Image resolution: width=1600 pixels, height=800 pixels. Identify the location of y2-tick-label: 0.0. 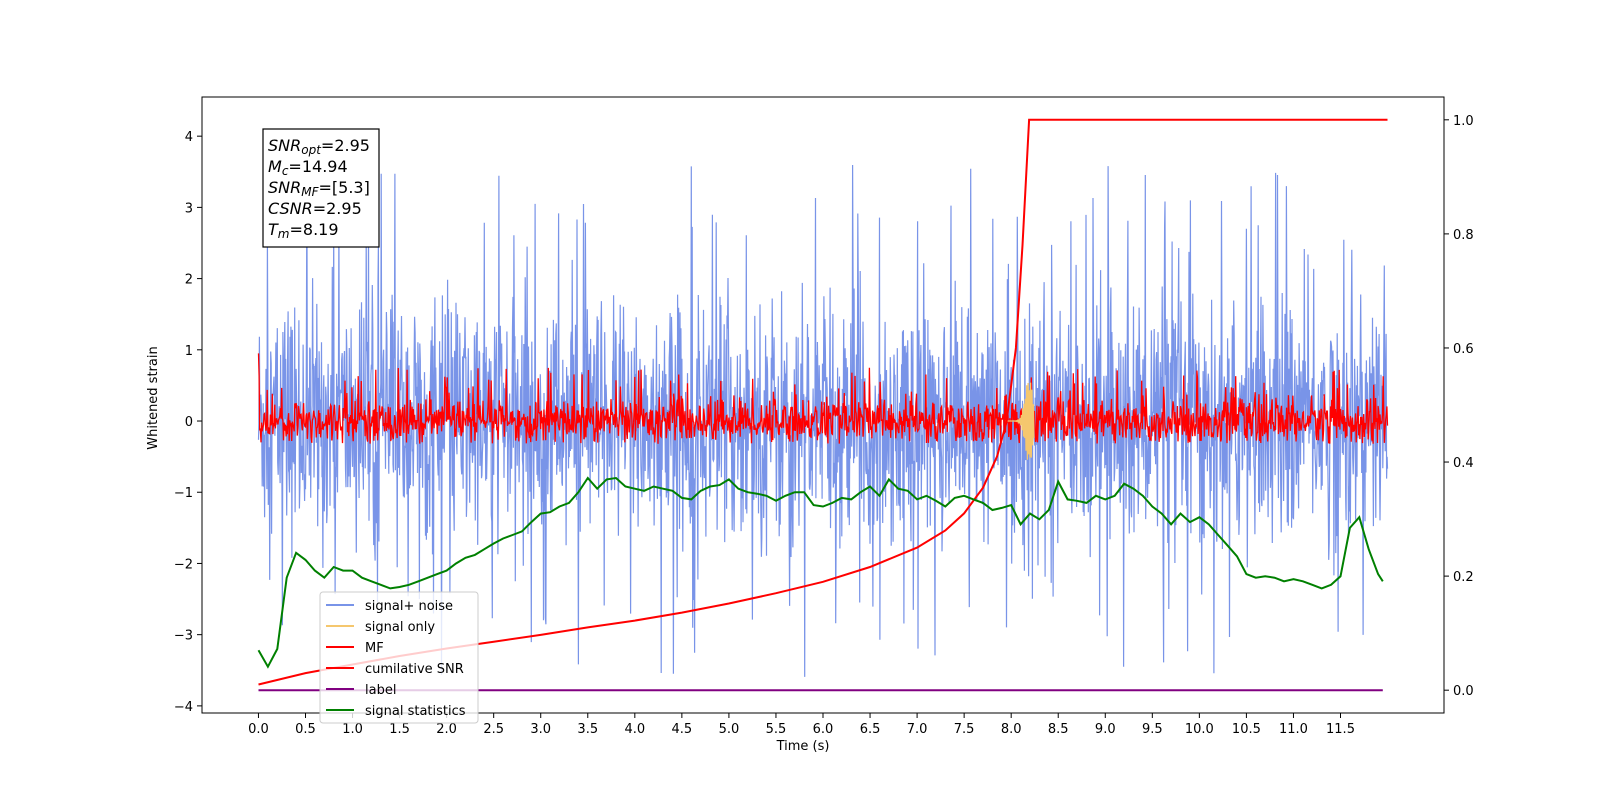
(1463, 691).